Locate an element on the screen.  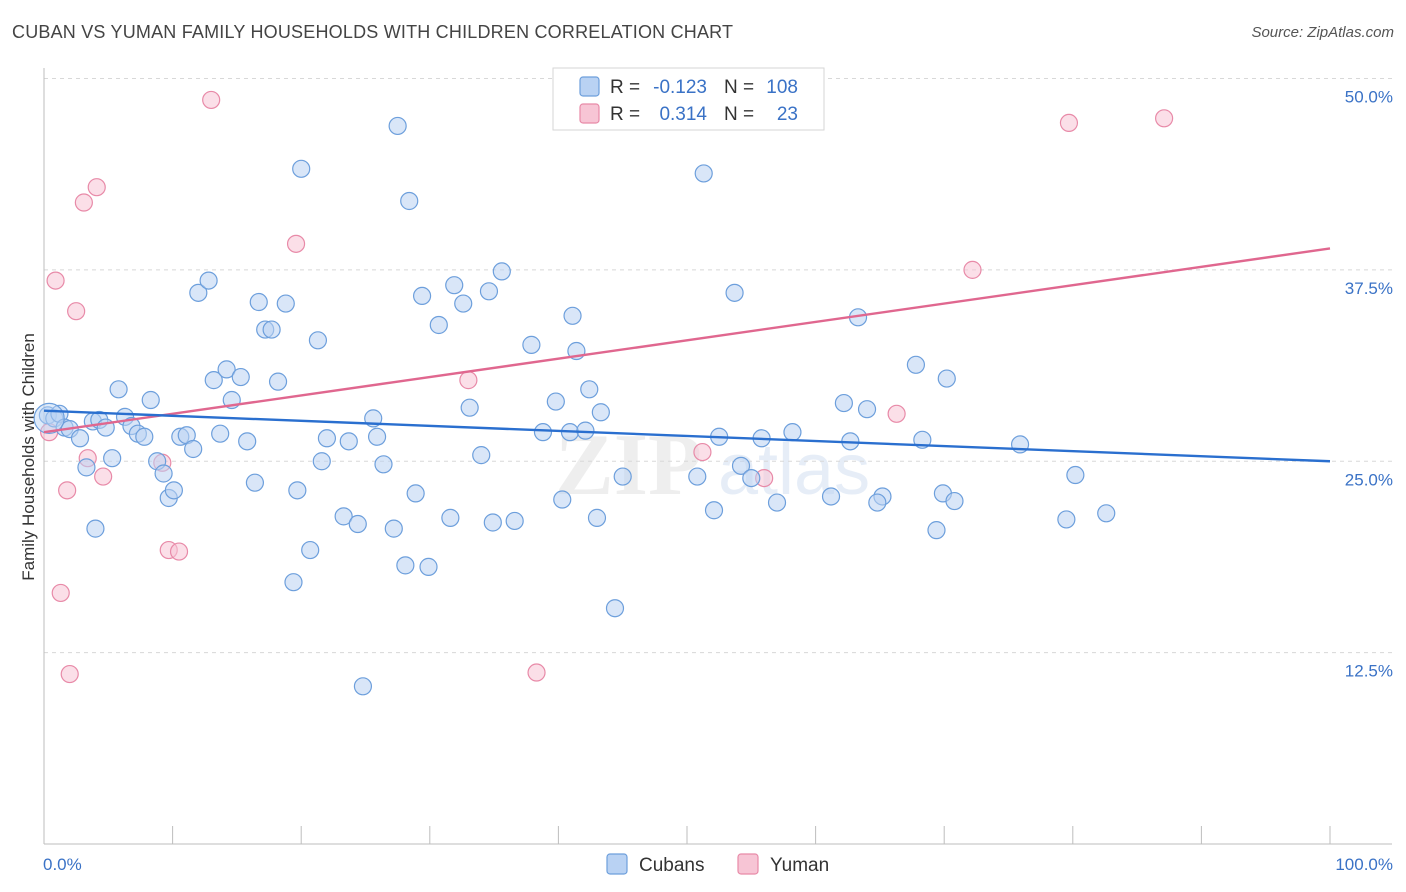
legend-r-value-yuman: 0.314 is located at coordinates (683, 114).